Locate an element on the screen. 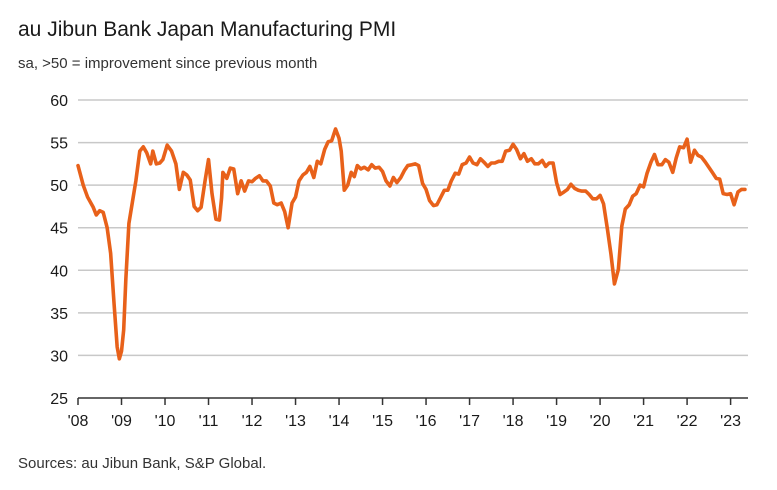 The image size is (777, 490). x-tick-label: '09 is located at coordinates (121, 421).